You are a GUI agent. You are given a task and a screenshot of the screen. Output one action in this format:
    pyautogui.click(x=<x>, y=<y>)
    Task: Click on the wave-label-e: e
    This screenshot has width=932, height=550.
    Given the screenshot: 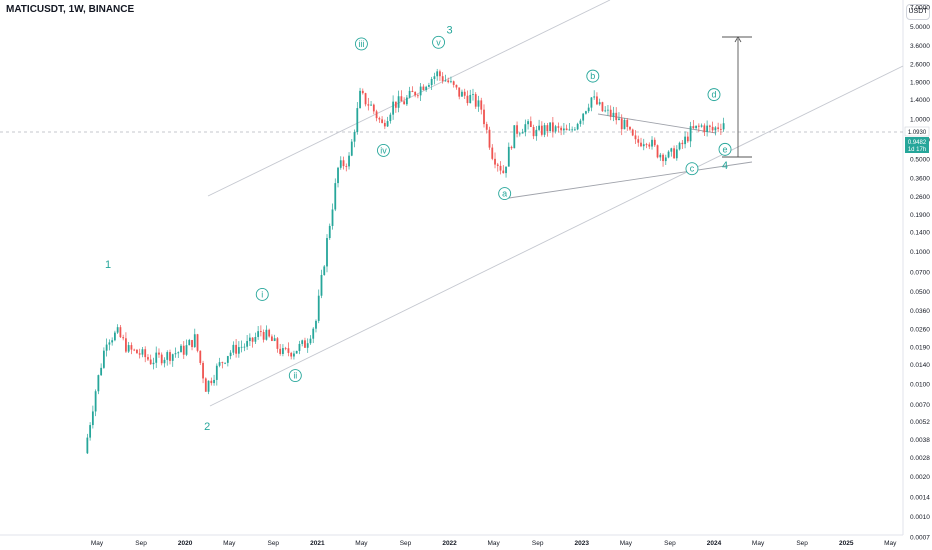 What is the action you would take?
    pyautogui.click(x=725, y=149)
    